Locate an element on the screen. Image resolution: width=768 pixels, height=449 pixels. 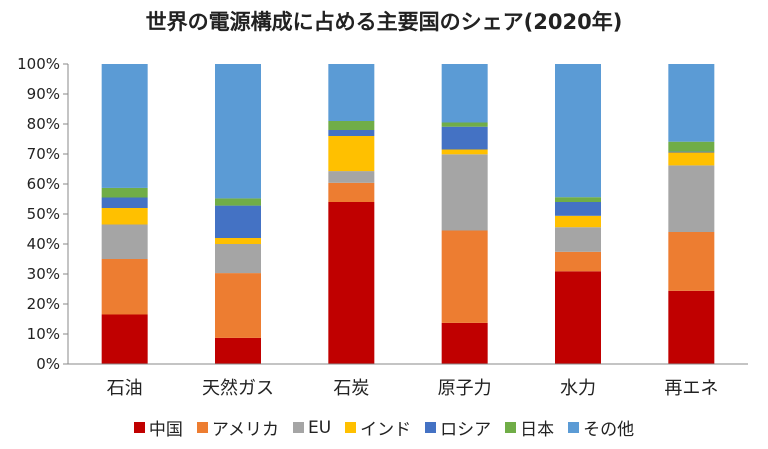
y-tick-label: 50% is located at coordinates (43, 214).